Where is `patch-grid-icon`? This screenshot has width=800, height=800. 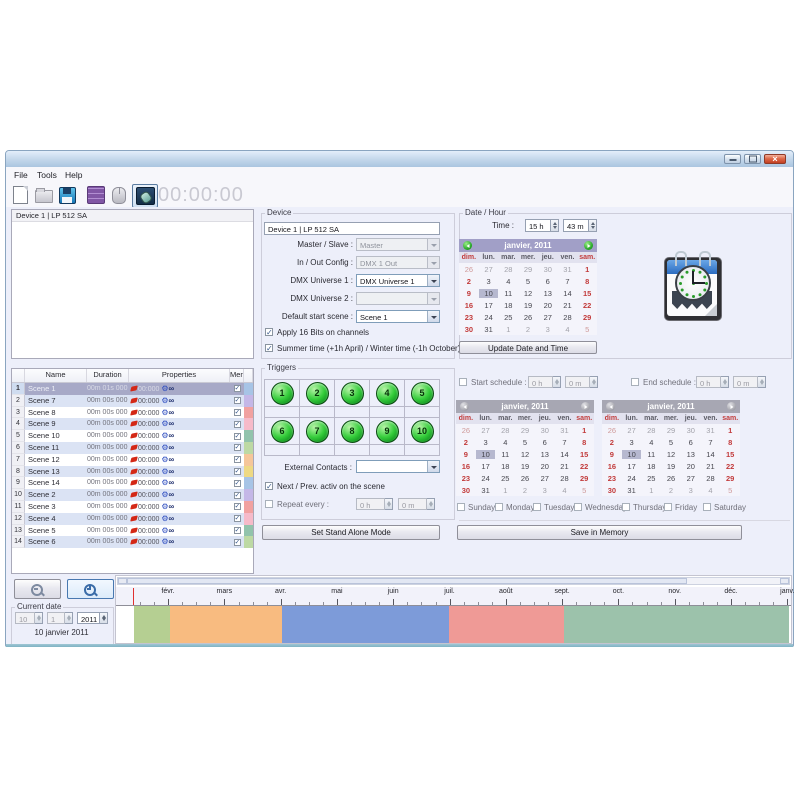 patch-grid-icon is located at coordinates (95, 194).